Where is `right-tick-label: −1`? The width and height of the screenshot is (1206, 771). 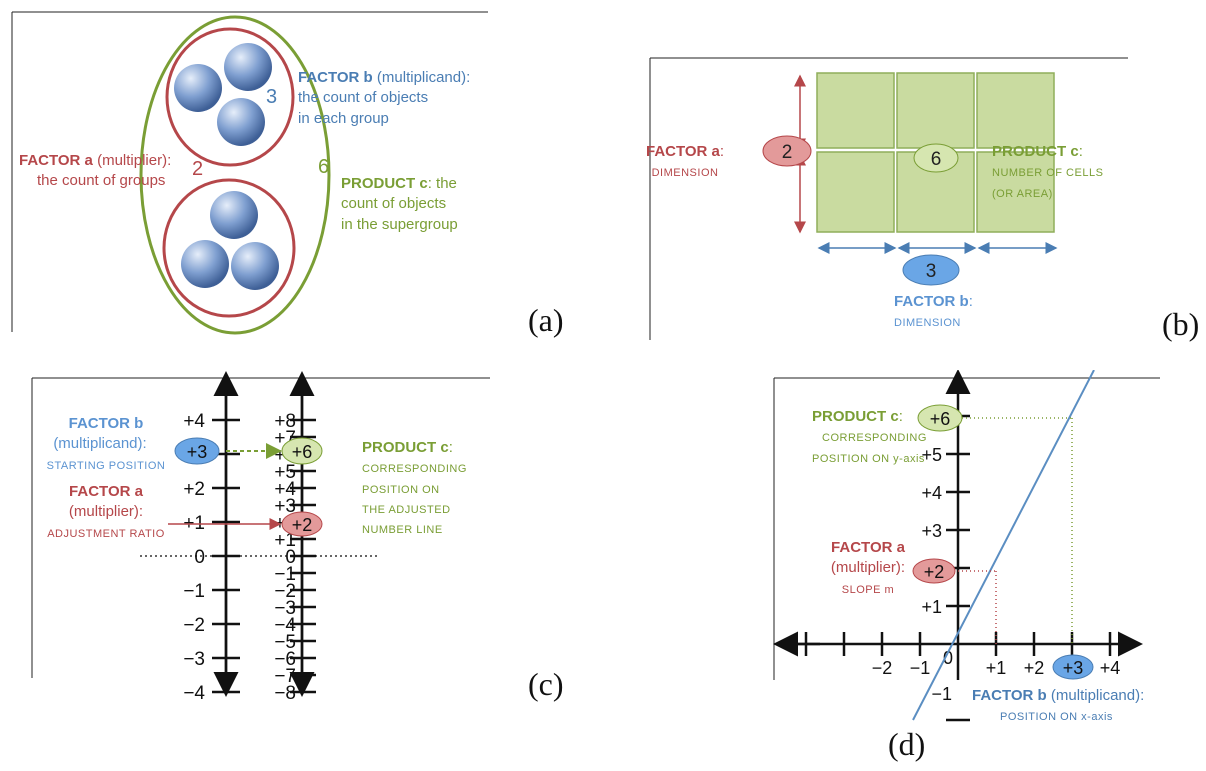 right-tick-label: −1 is located at coordinates (285, 574).